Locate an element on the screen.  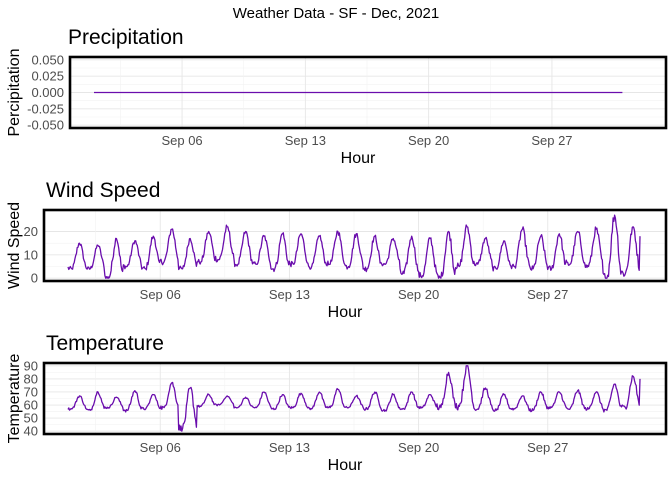
y-tick-label: 0.000 is located at coordinates (47, 92).